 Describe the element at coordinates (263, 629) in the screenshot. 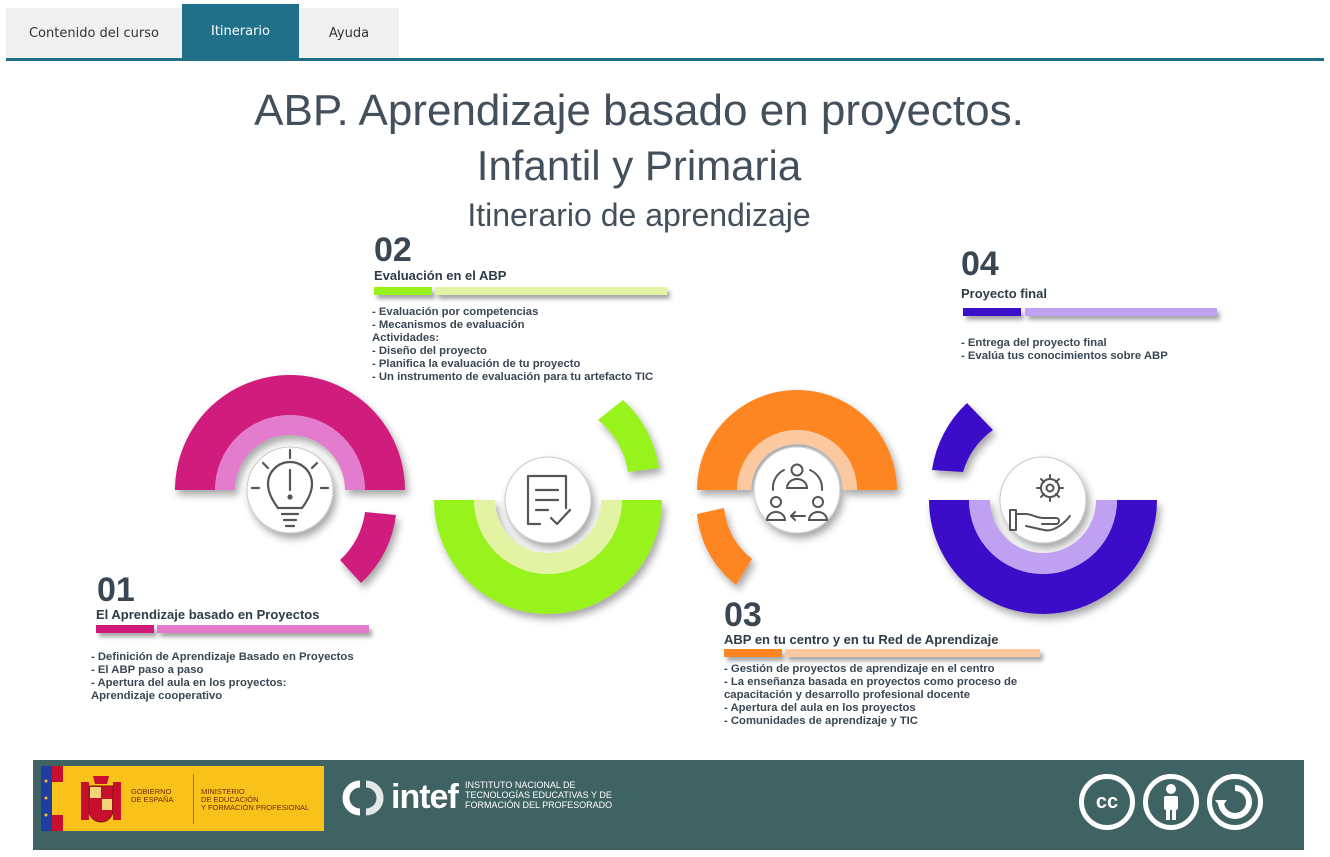

I see `step-01-bar-light` at that location.